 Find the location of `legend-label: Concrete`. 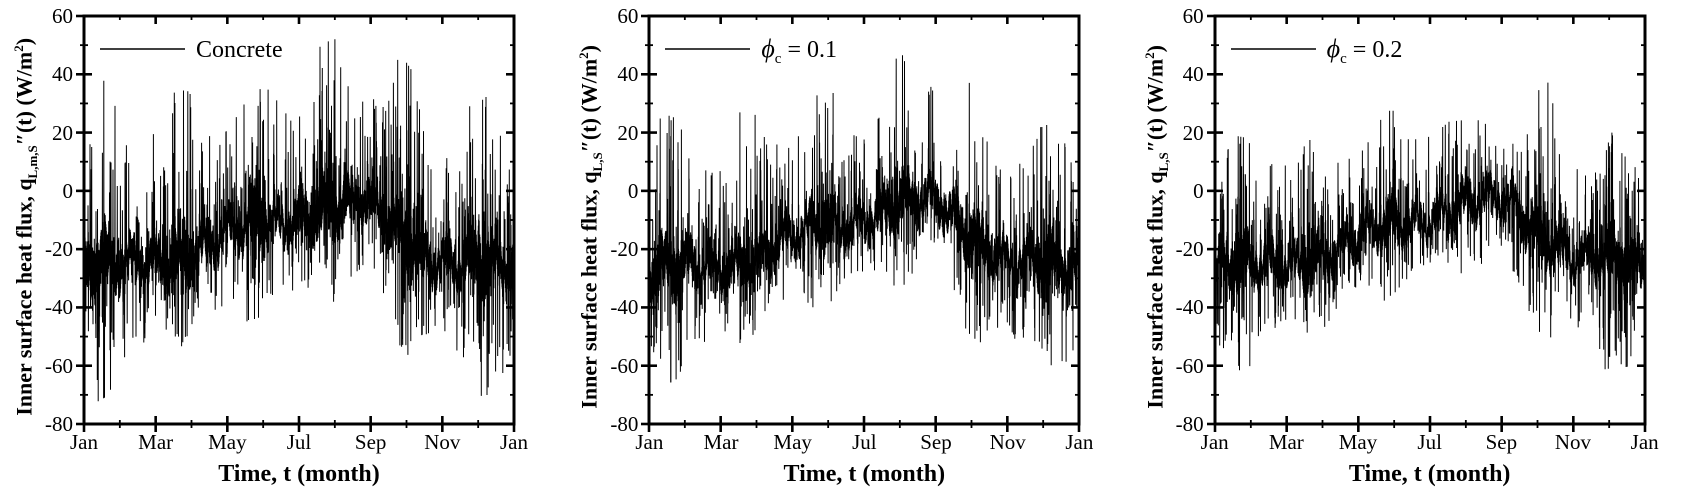

legend-label: Concrete is located at coordinates (239, 50).